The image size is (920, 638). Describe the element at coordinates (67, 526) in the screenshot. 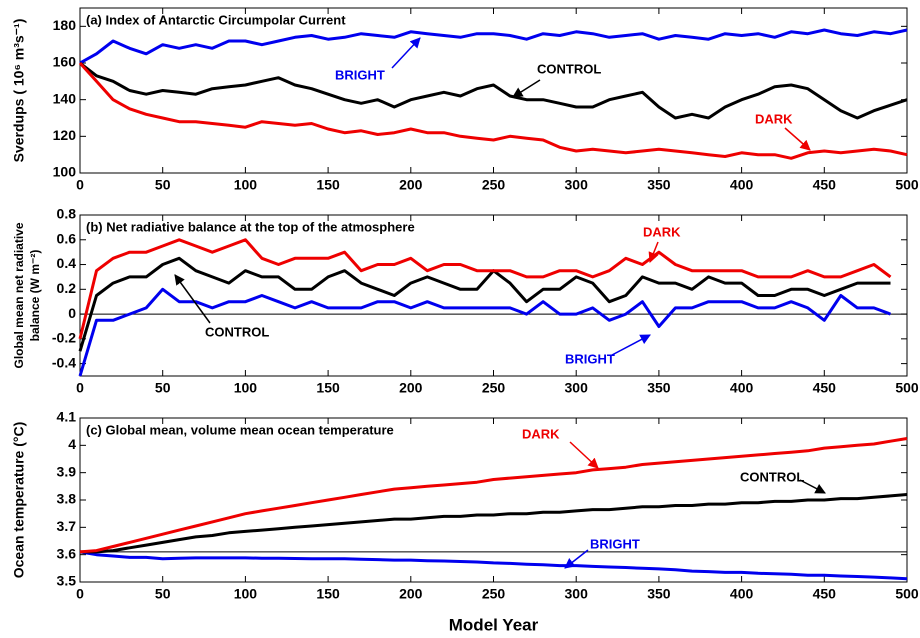

I see `y-tick-label: 3.7` at that location.